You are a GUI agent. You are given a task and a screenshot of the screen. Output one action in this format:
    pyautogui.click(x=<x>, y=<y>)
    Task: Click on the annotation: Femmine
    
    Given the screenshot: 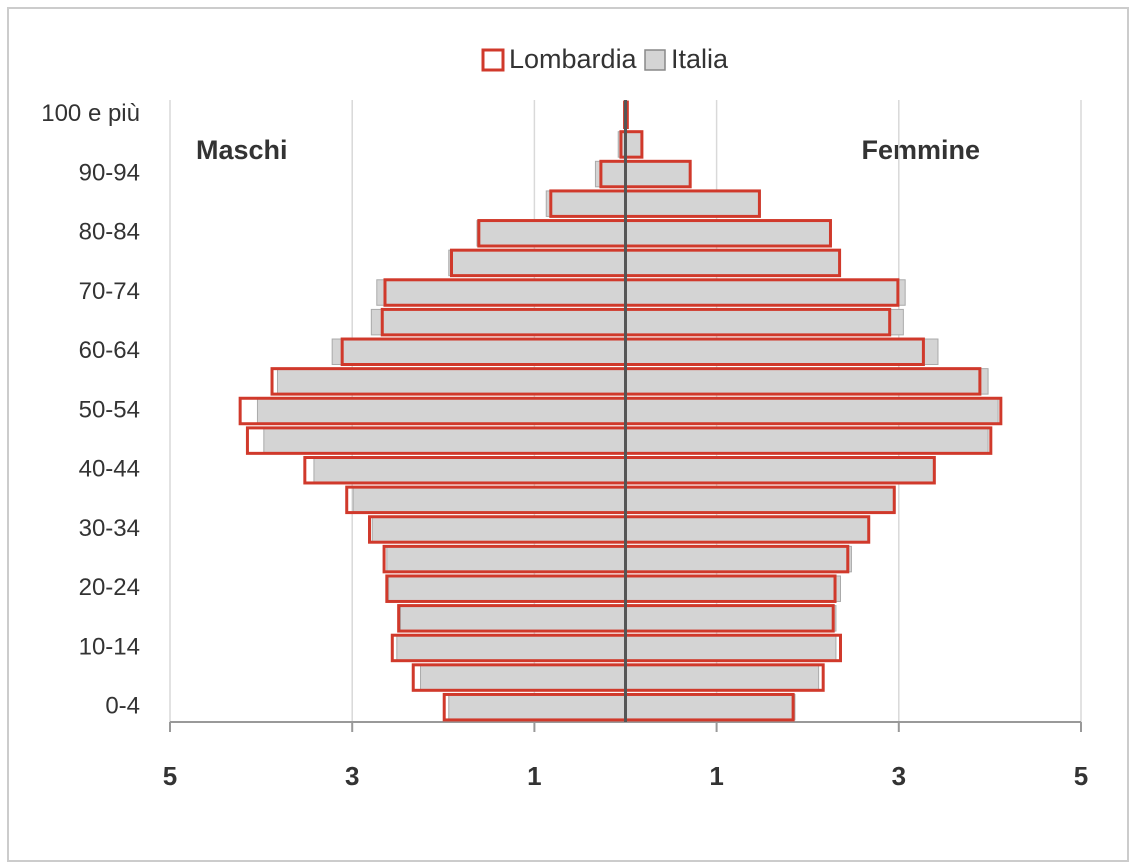 What is the action you would take?
    pyautogui.click(x=920, y=150)
    